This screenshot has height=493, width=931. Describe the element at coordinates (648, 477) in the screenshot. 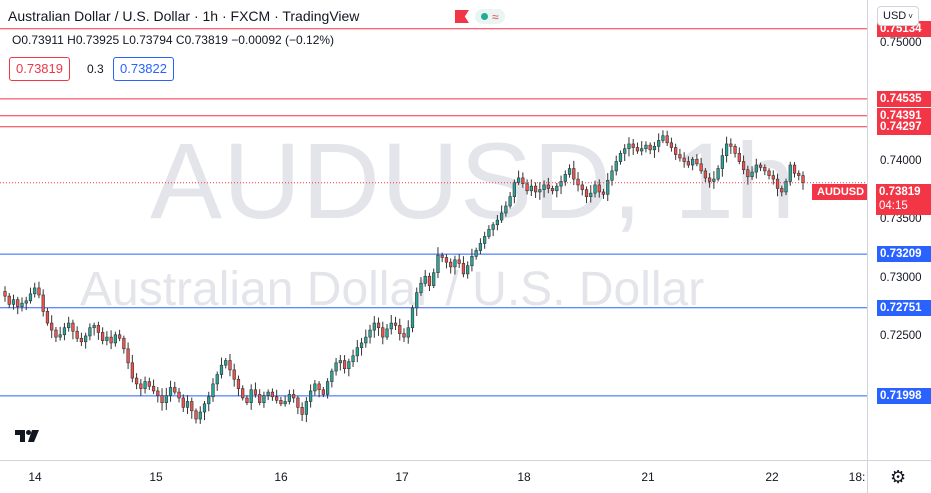

I see `time-tick-label: 21` at that location.